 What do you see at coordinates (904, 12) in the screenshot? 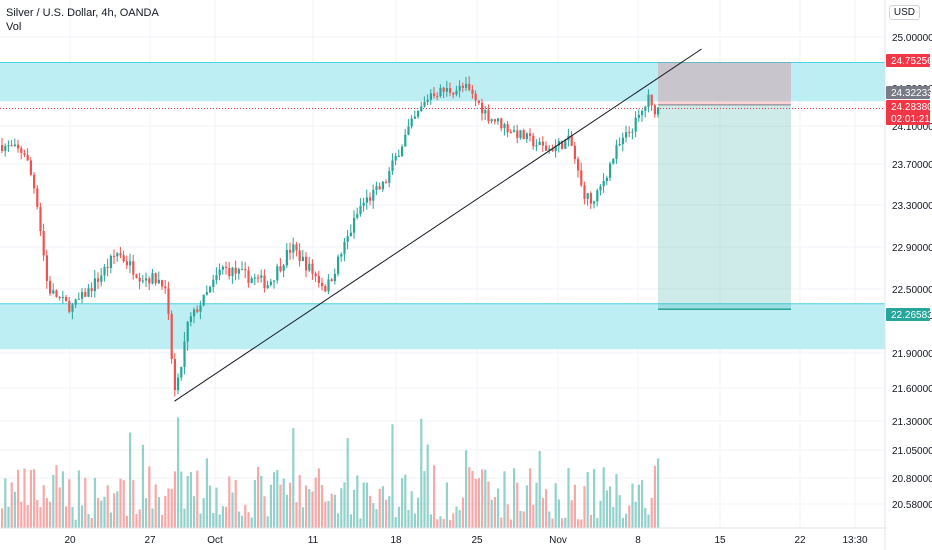
I see `currency-button: USD` at bounding box center [904, 12].